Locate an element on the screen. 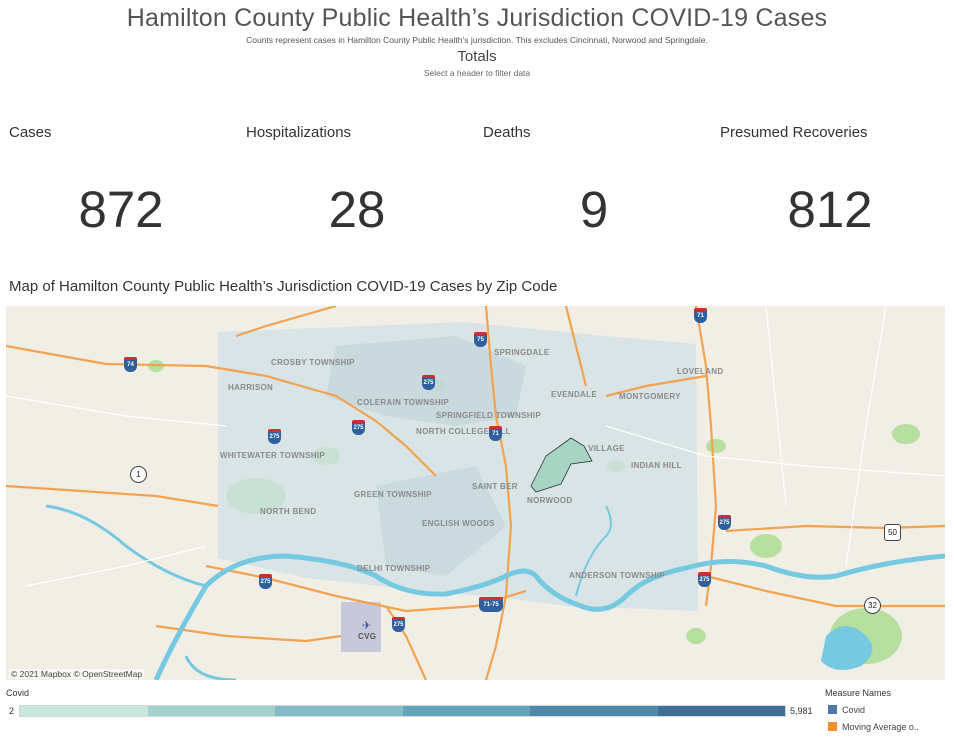  color-legend-max: 5,981 is located at coordinates (801, 711).